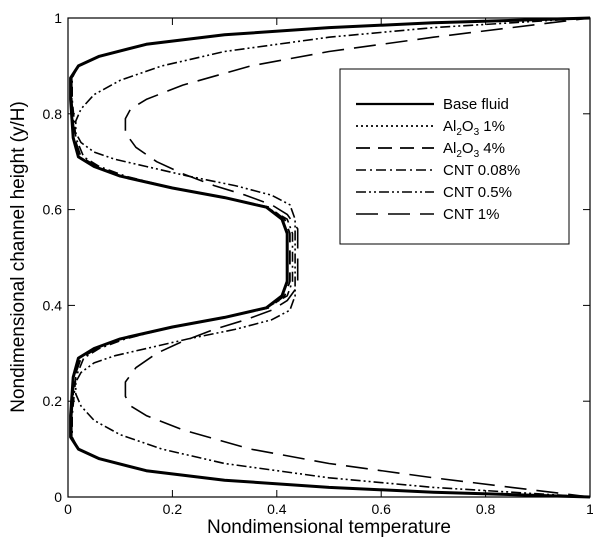 This screenshot has height=541, width=593. What do you see at coordinates (381, 509) in the screenshot?
I see `x-tick-label: 0.6` at bounding box center [381, 509].